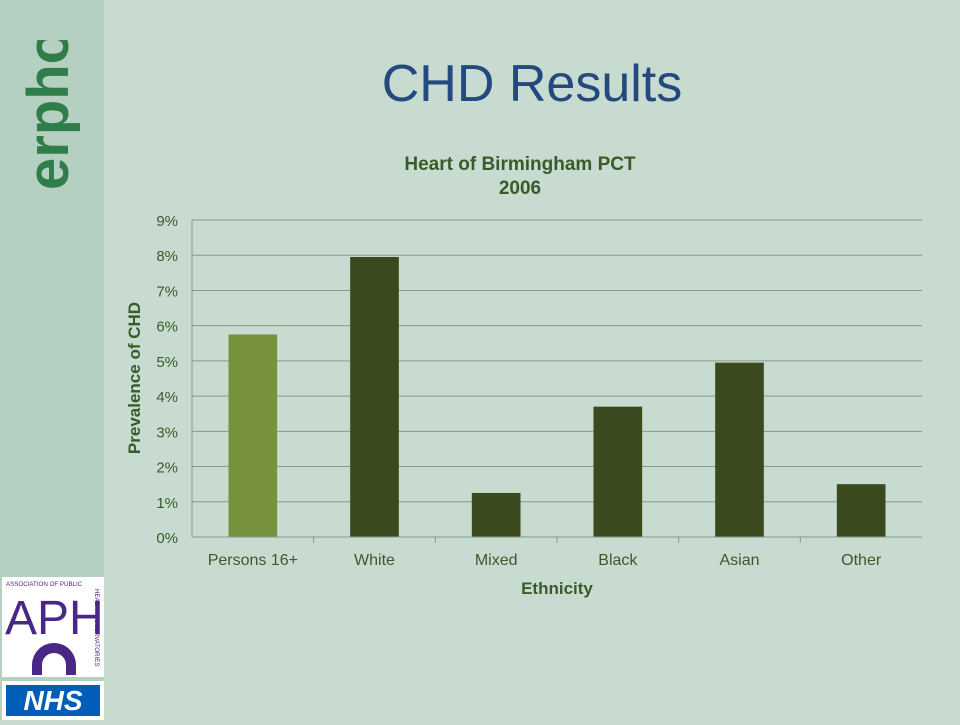 This screenshot has height=725, width=960. What do you see at coordinates (253, 435) in the screenshot?
I see `bar-persons-16-` at bounding box center [253, 435].